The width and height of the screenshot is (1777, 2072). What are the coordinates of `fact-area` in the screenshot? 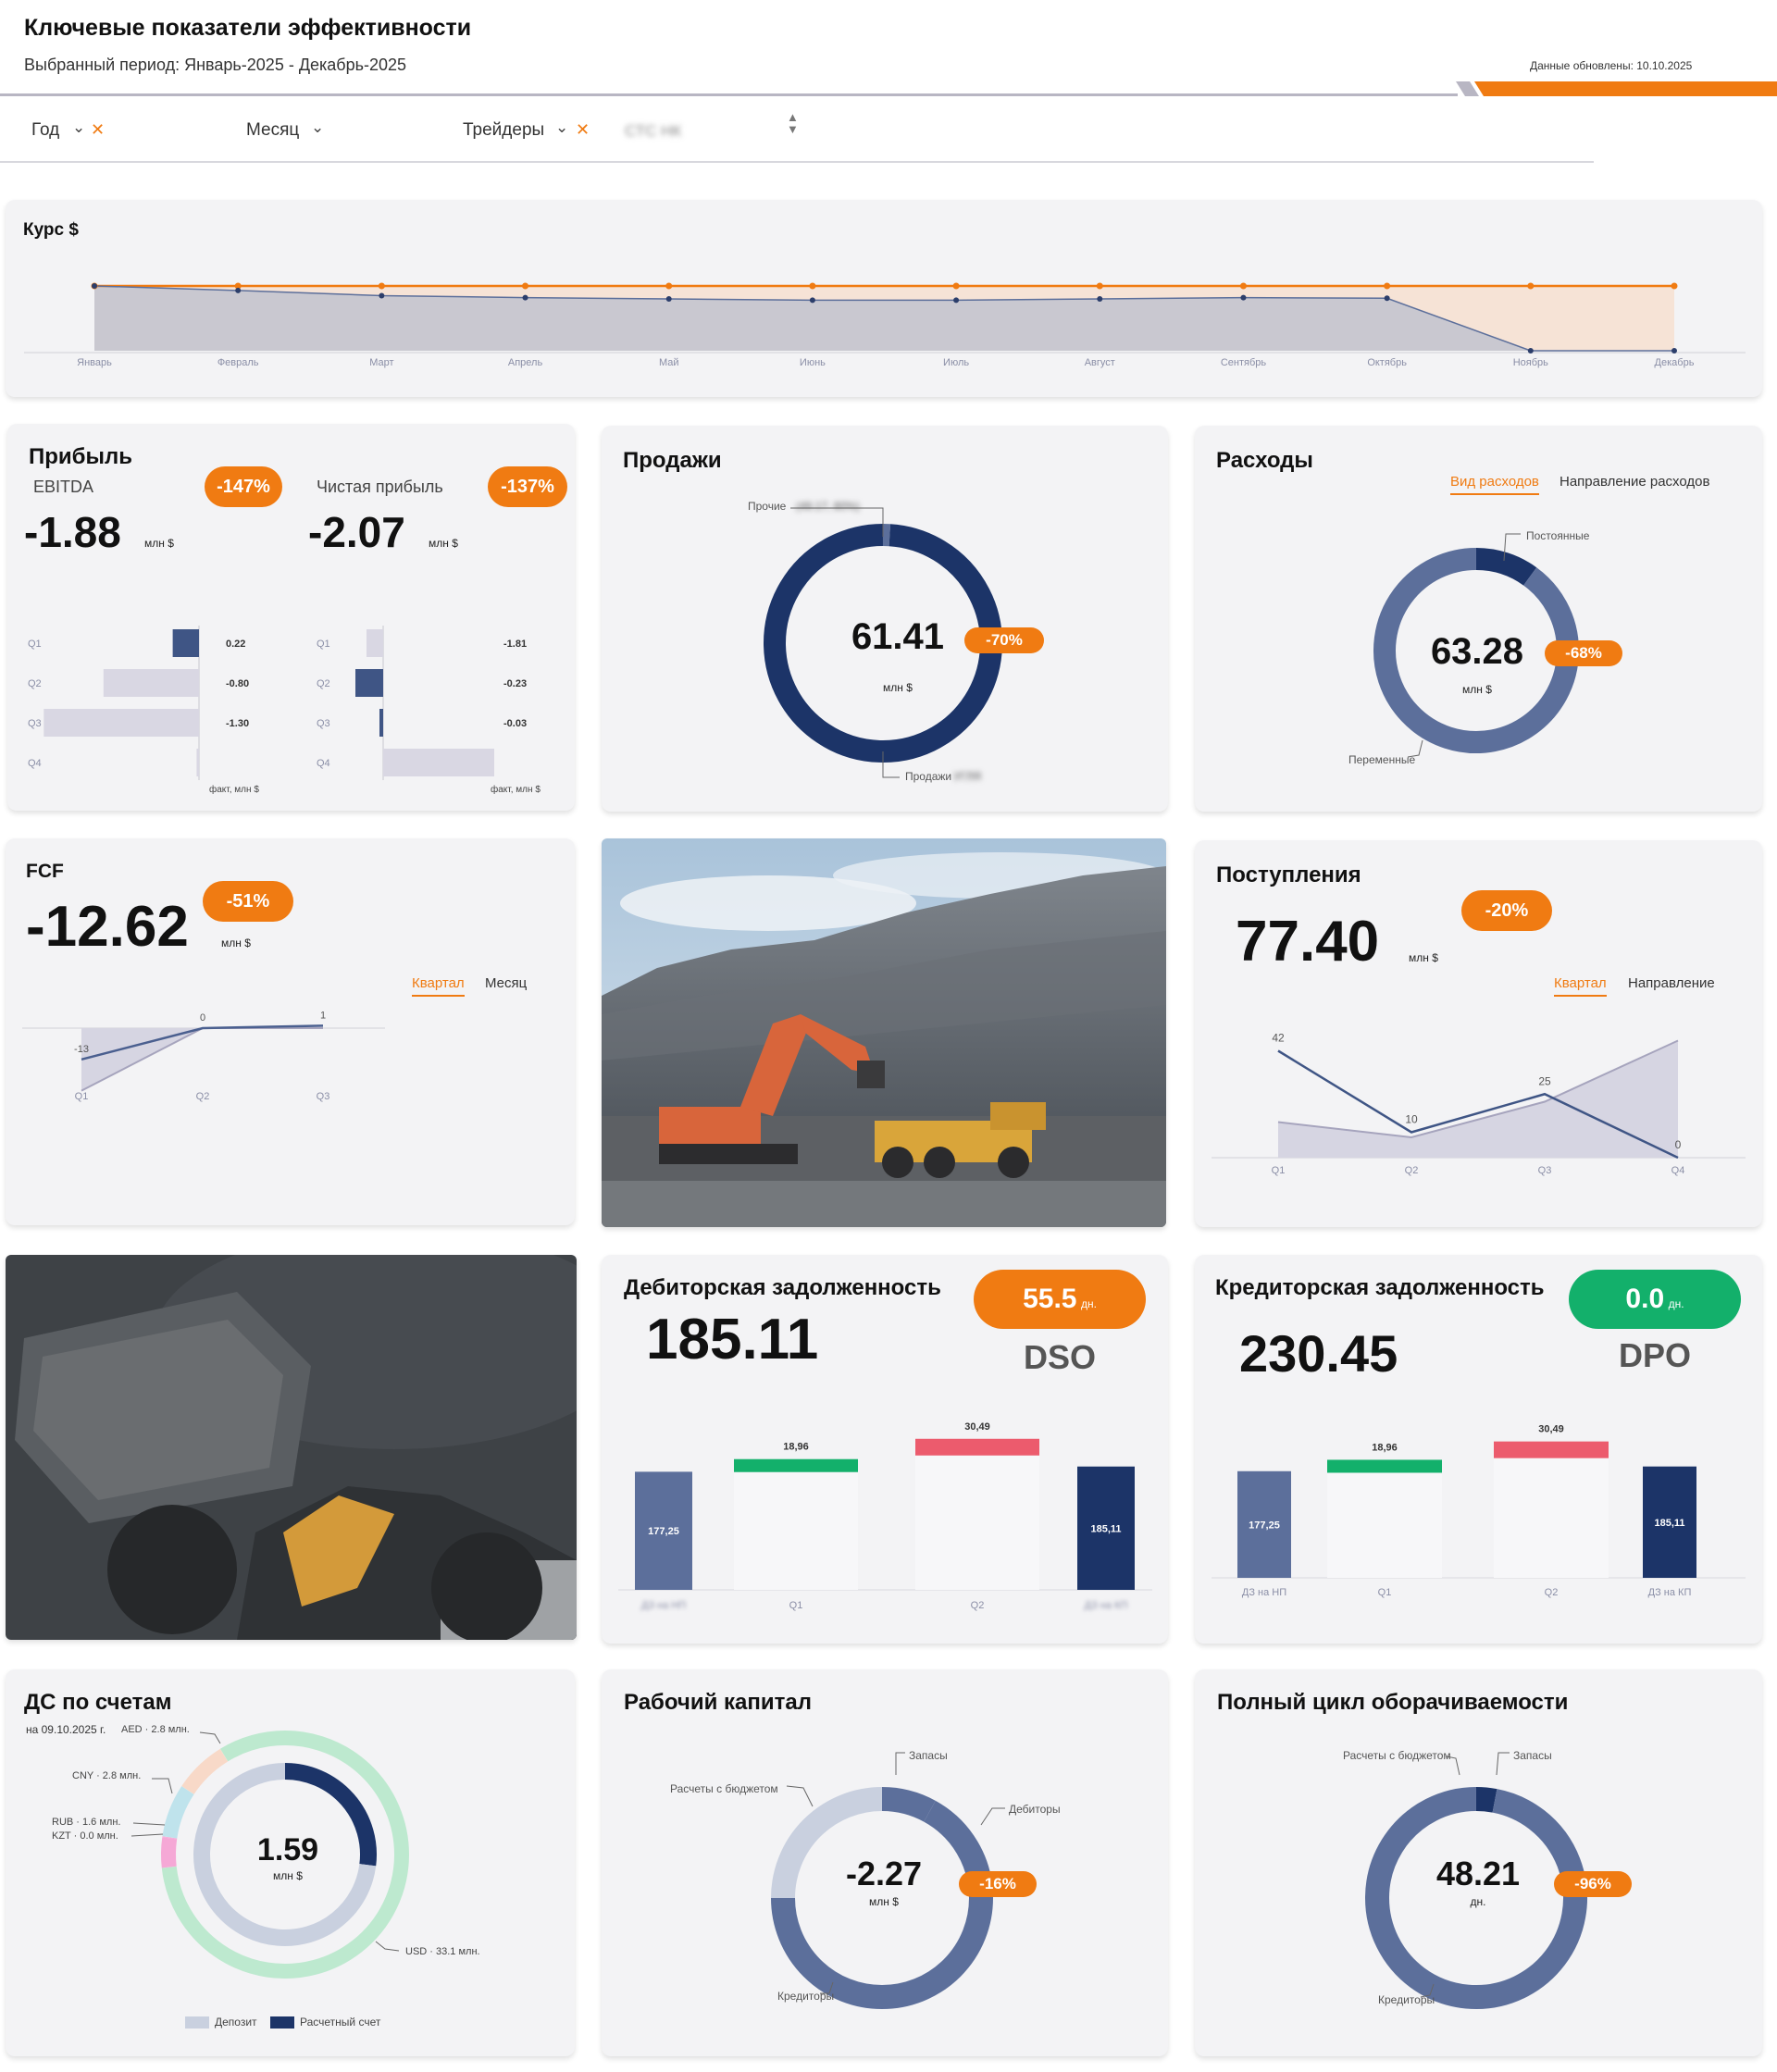 It's located at (884, 318).